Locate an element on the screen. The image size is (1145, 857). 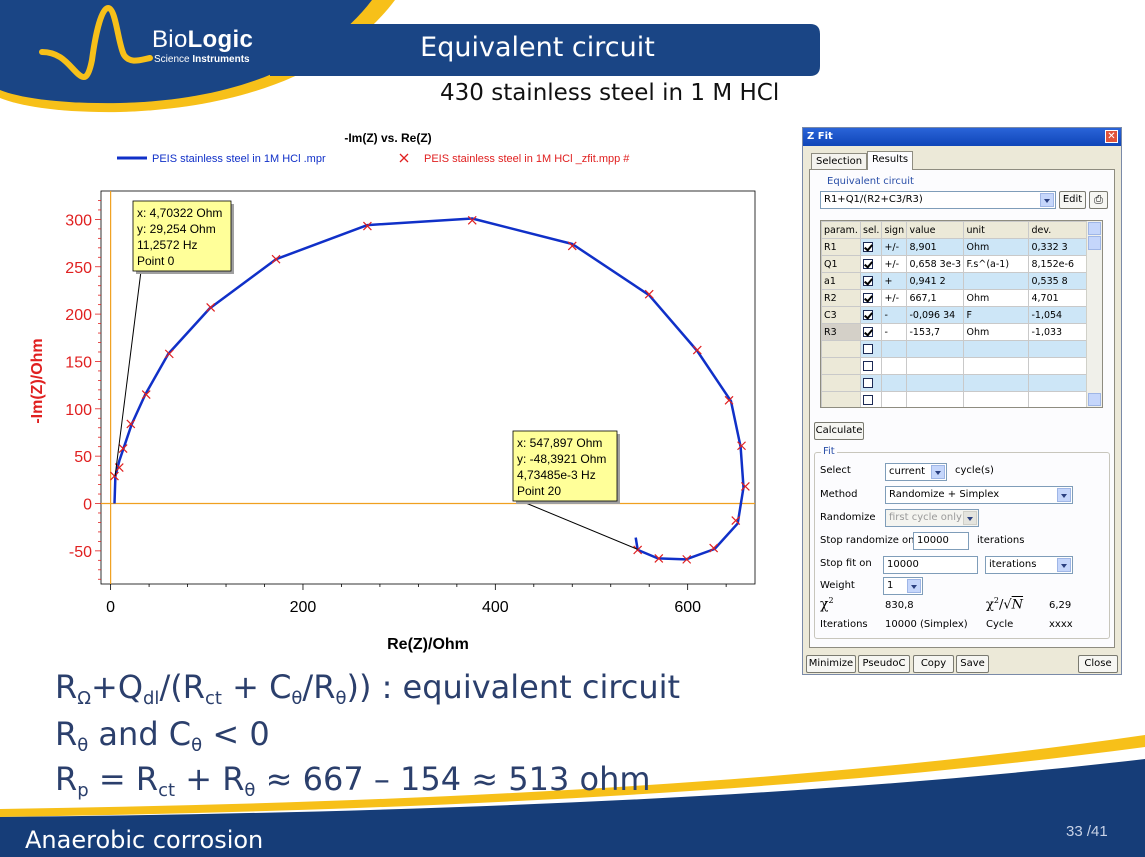
param-cell: R1 is located at coordinates (841, 247).